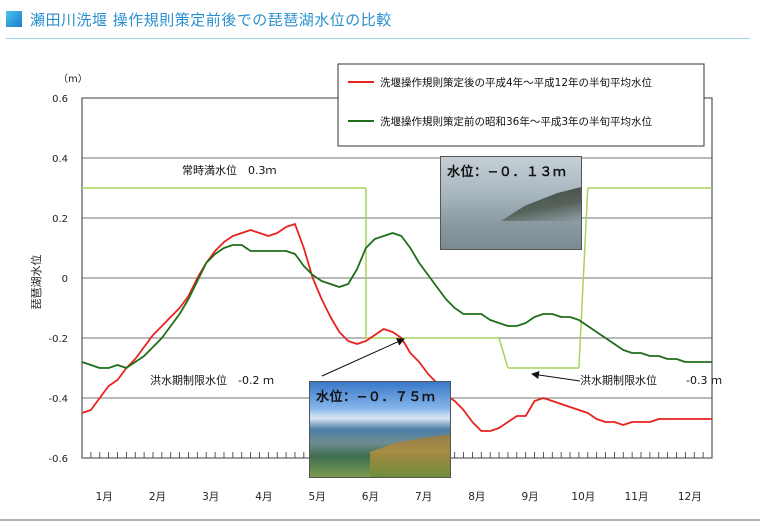 The image size is (760, 526). I want to click on page-title: 瀬田川洗堰 操作規則策定前後での琵琶湖水位の比較, so click(211, 20).